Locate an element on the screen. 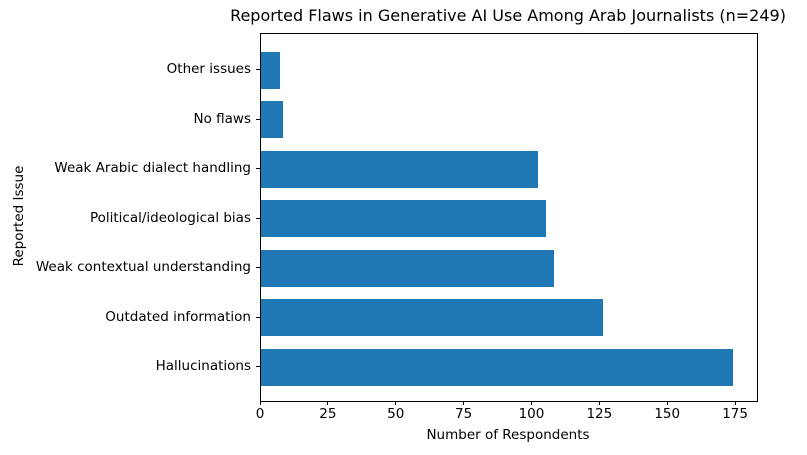 The width and height of the screenshot is (807, 455). bar-political-ideological-bias is located at coordinates (404, 219).